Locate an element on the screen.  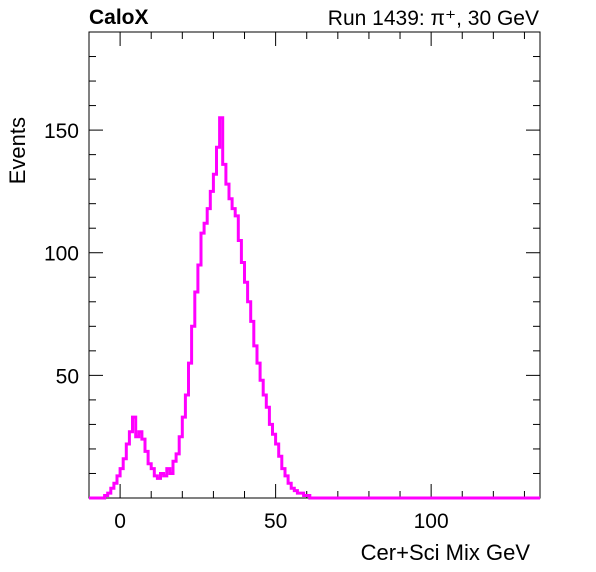
x-tick-label: 50 is located at coordinates (275, 521).